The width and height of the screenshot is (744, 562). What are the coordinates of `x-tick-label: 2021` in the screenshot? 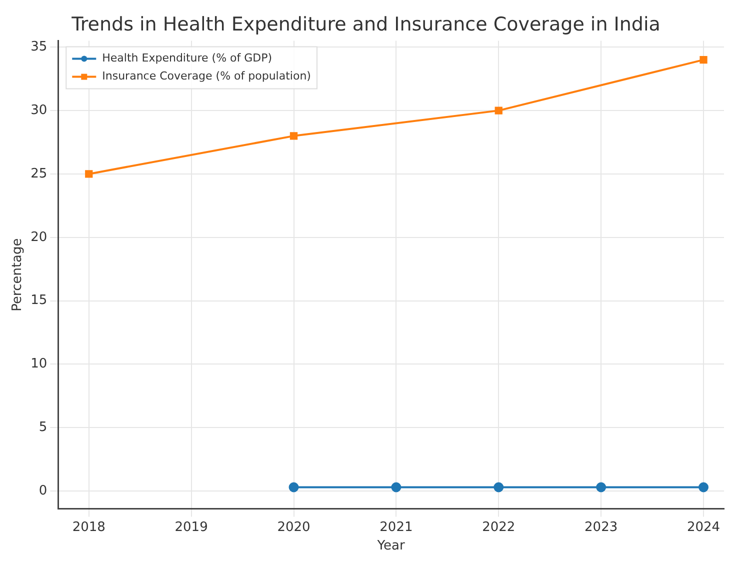 It's located at (396, 527).